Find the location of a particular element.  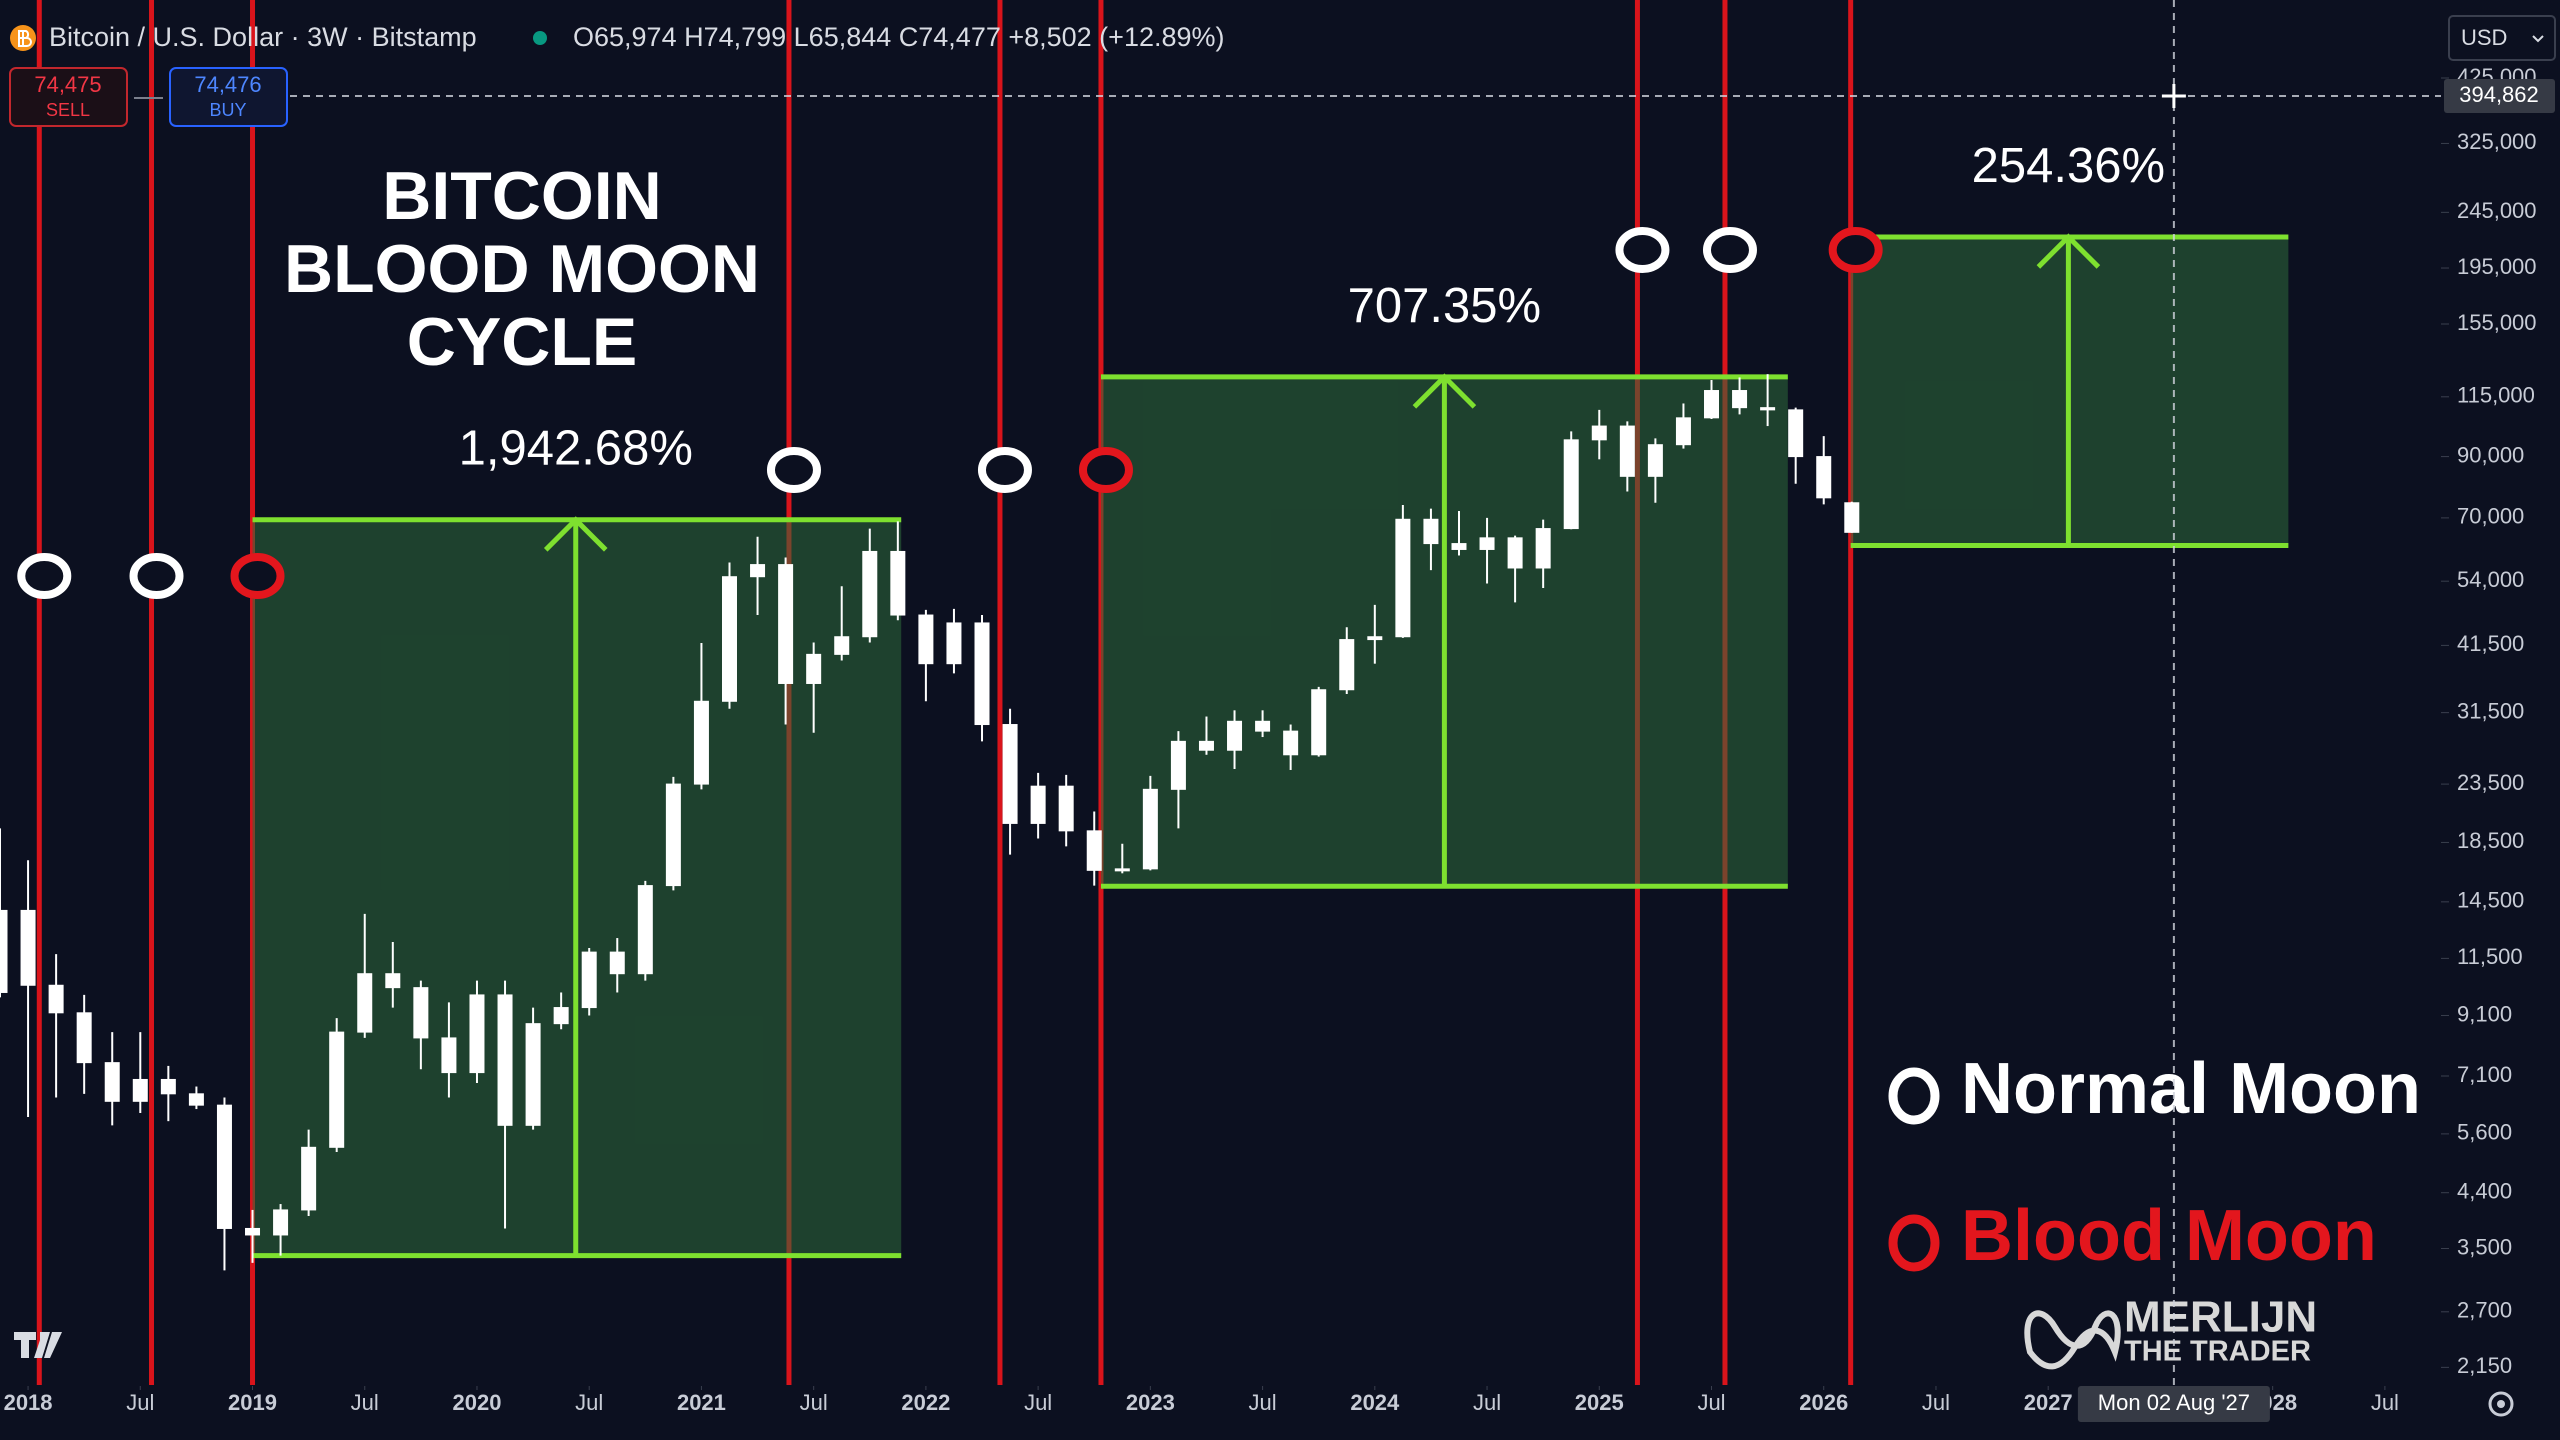

y-tick-label: 245,000 is located at coordinates (2497, 210).